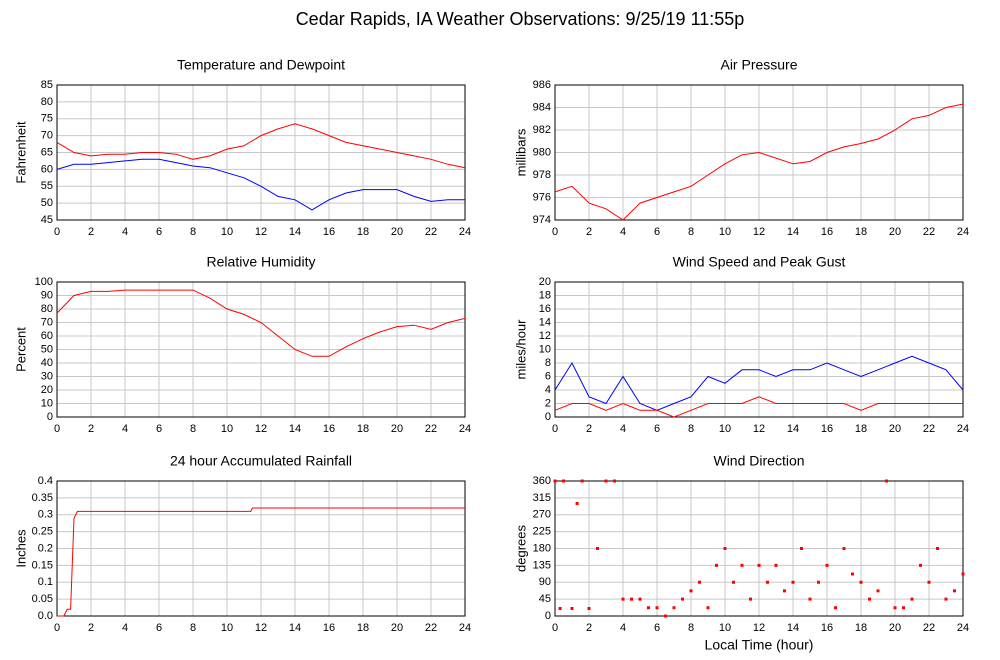 Image resolution: width=1000 pixels, height=660 pixels. What do you see at coordinates (542, 498) in the screenshot?
I see `y-tick-label: 315` at bounding box center [542, 498].